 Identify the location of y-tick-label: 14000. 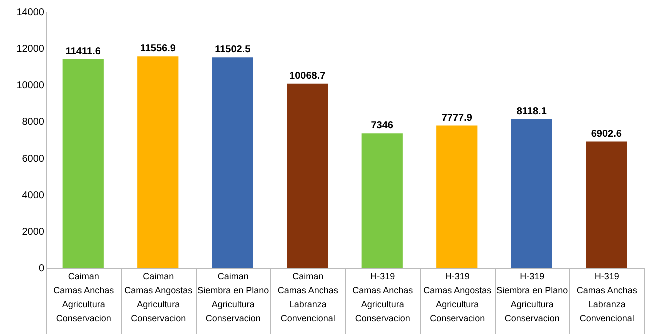
(30, 13).